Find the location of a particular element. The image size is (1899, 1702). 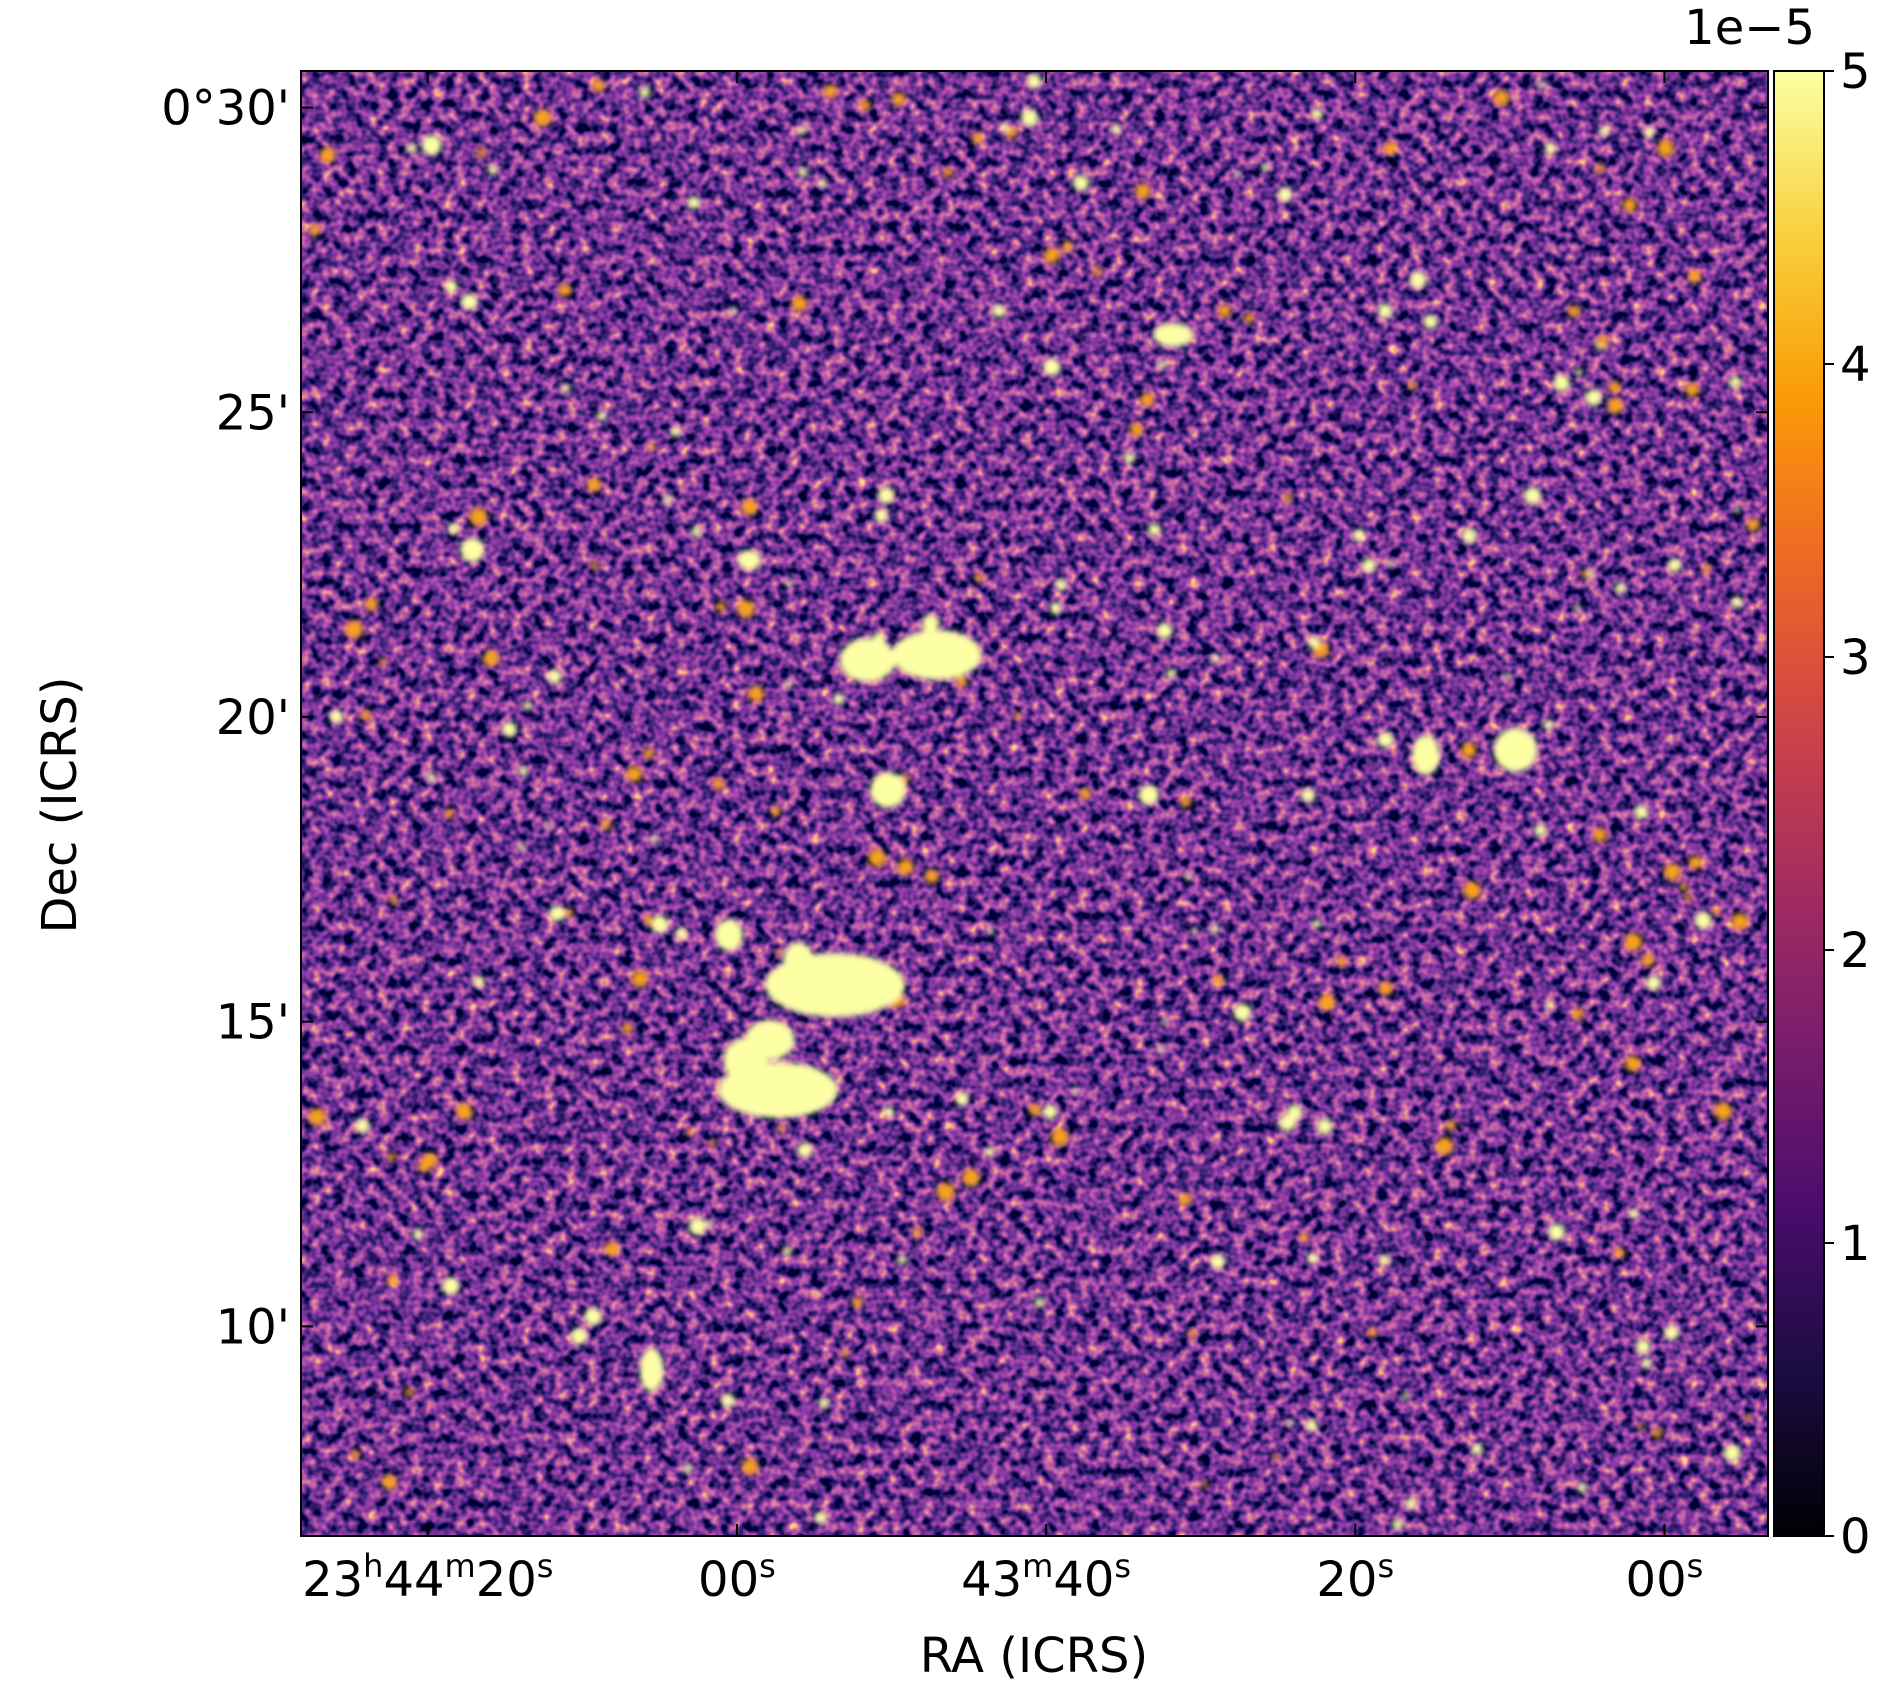

y-tick-label: 25' is located at coordinates (253, 413).